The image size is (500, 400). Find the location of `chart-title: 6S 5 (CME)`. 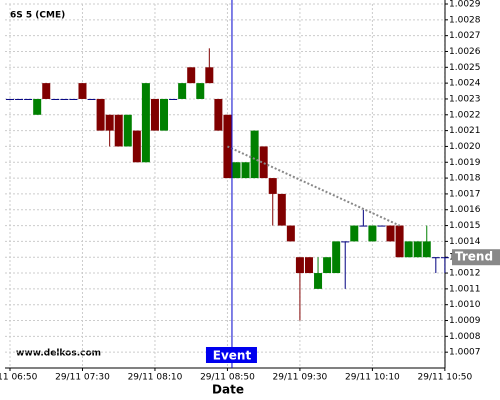

chart-title: 6S 5 (CME) is located at coordinates (37, 16).